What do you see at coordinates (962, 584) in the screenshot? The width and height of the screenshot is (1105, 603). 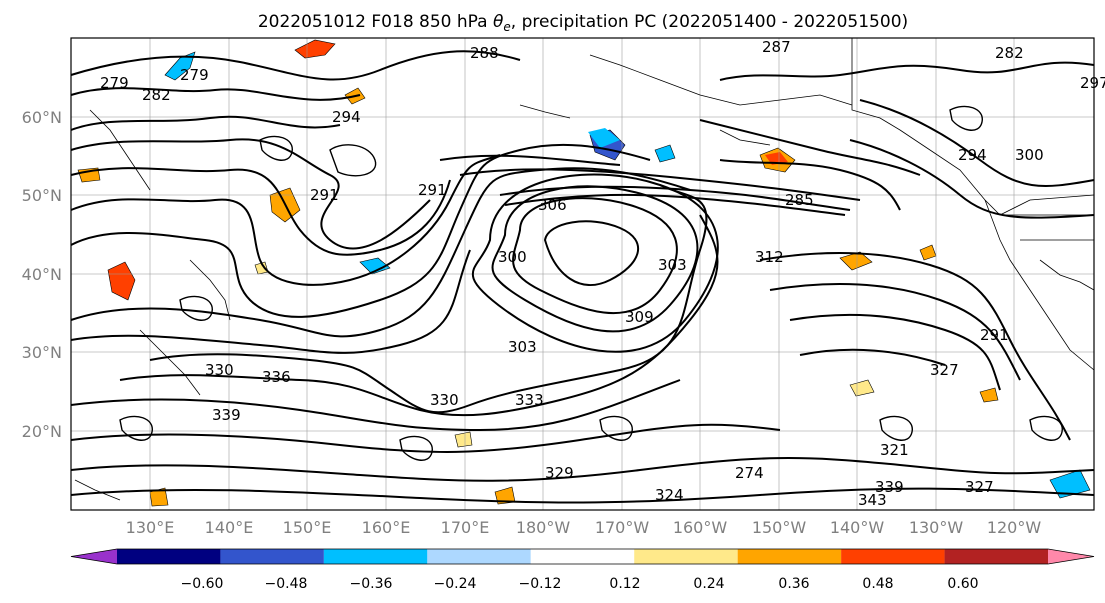 I see `colorbar-tick-label: 0.60` at bounding box center [962, 584].